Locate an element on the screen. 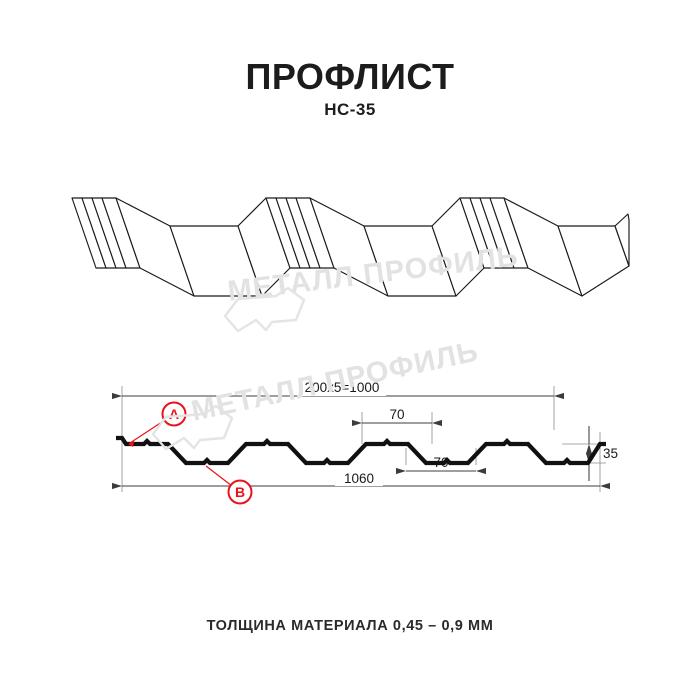  callout-b: B is located at coordinates (229, 485).